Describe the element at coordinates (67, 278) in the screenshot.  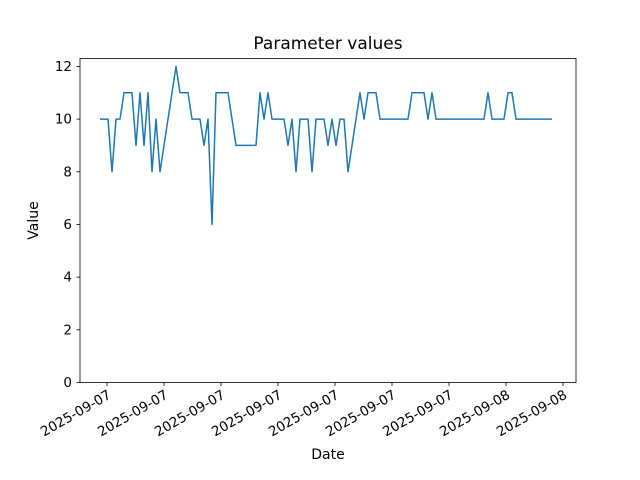
I see `y-tick-label: 4` at that location.